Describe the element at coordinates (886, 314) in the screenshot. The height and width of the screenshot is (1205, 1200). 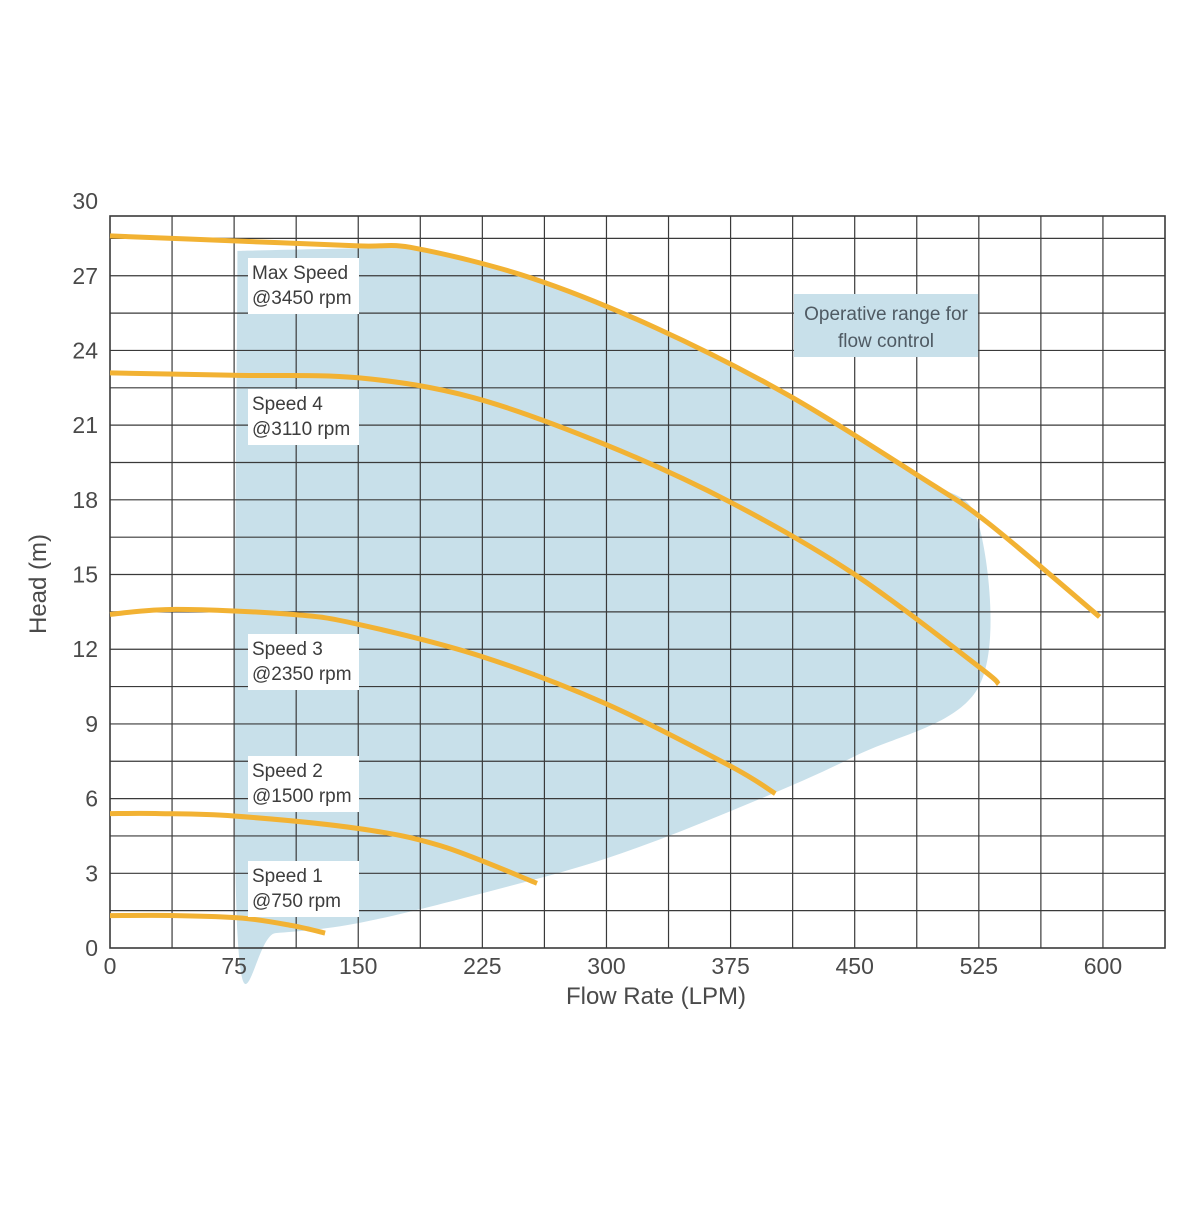
I see `operative-range-label-line: Operative range for` at that location.